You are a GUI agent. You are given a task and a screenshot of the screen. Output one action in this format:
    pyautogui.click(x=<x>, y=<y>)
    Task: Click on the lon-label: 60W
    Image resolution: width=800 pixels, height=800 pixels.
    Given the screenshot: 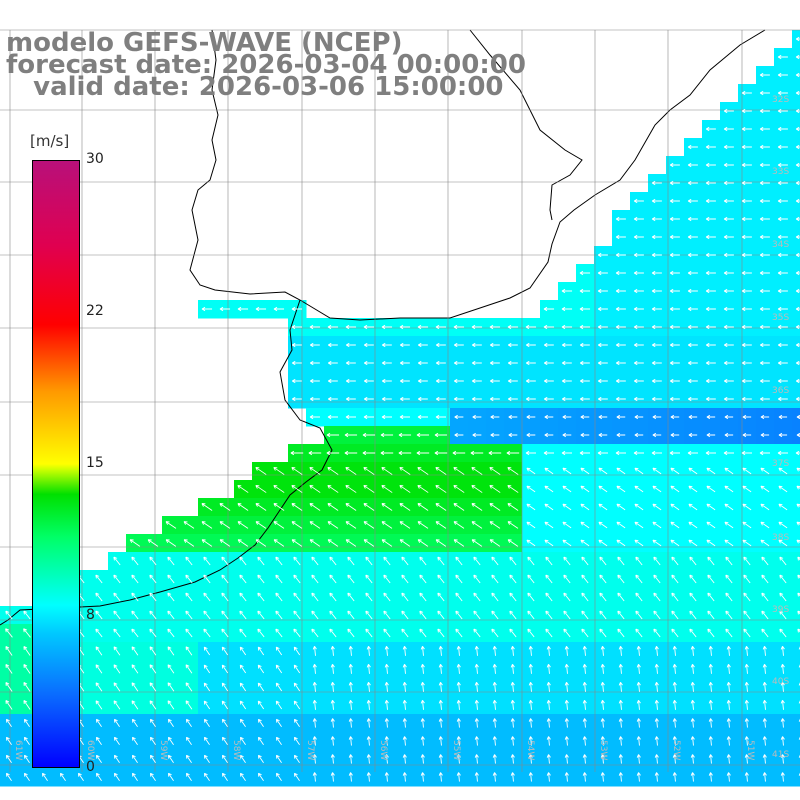 What is the action you would take?
    pyautogui.click(x=90, y=750)
    